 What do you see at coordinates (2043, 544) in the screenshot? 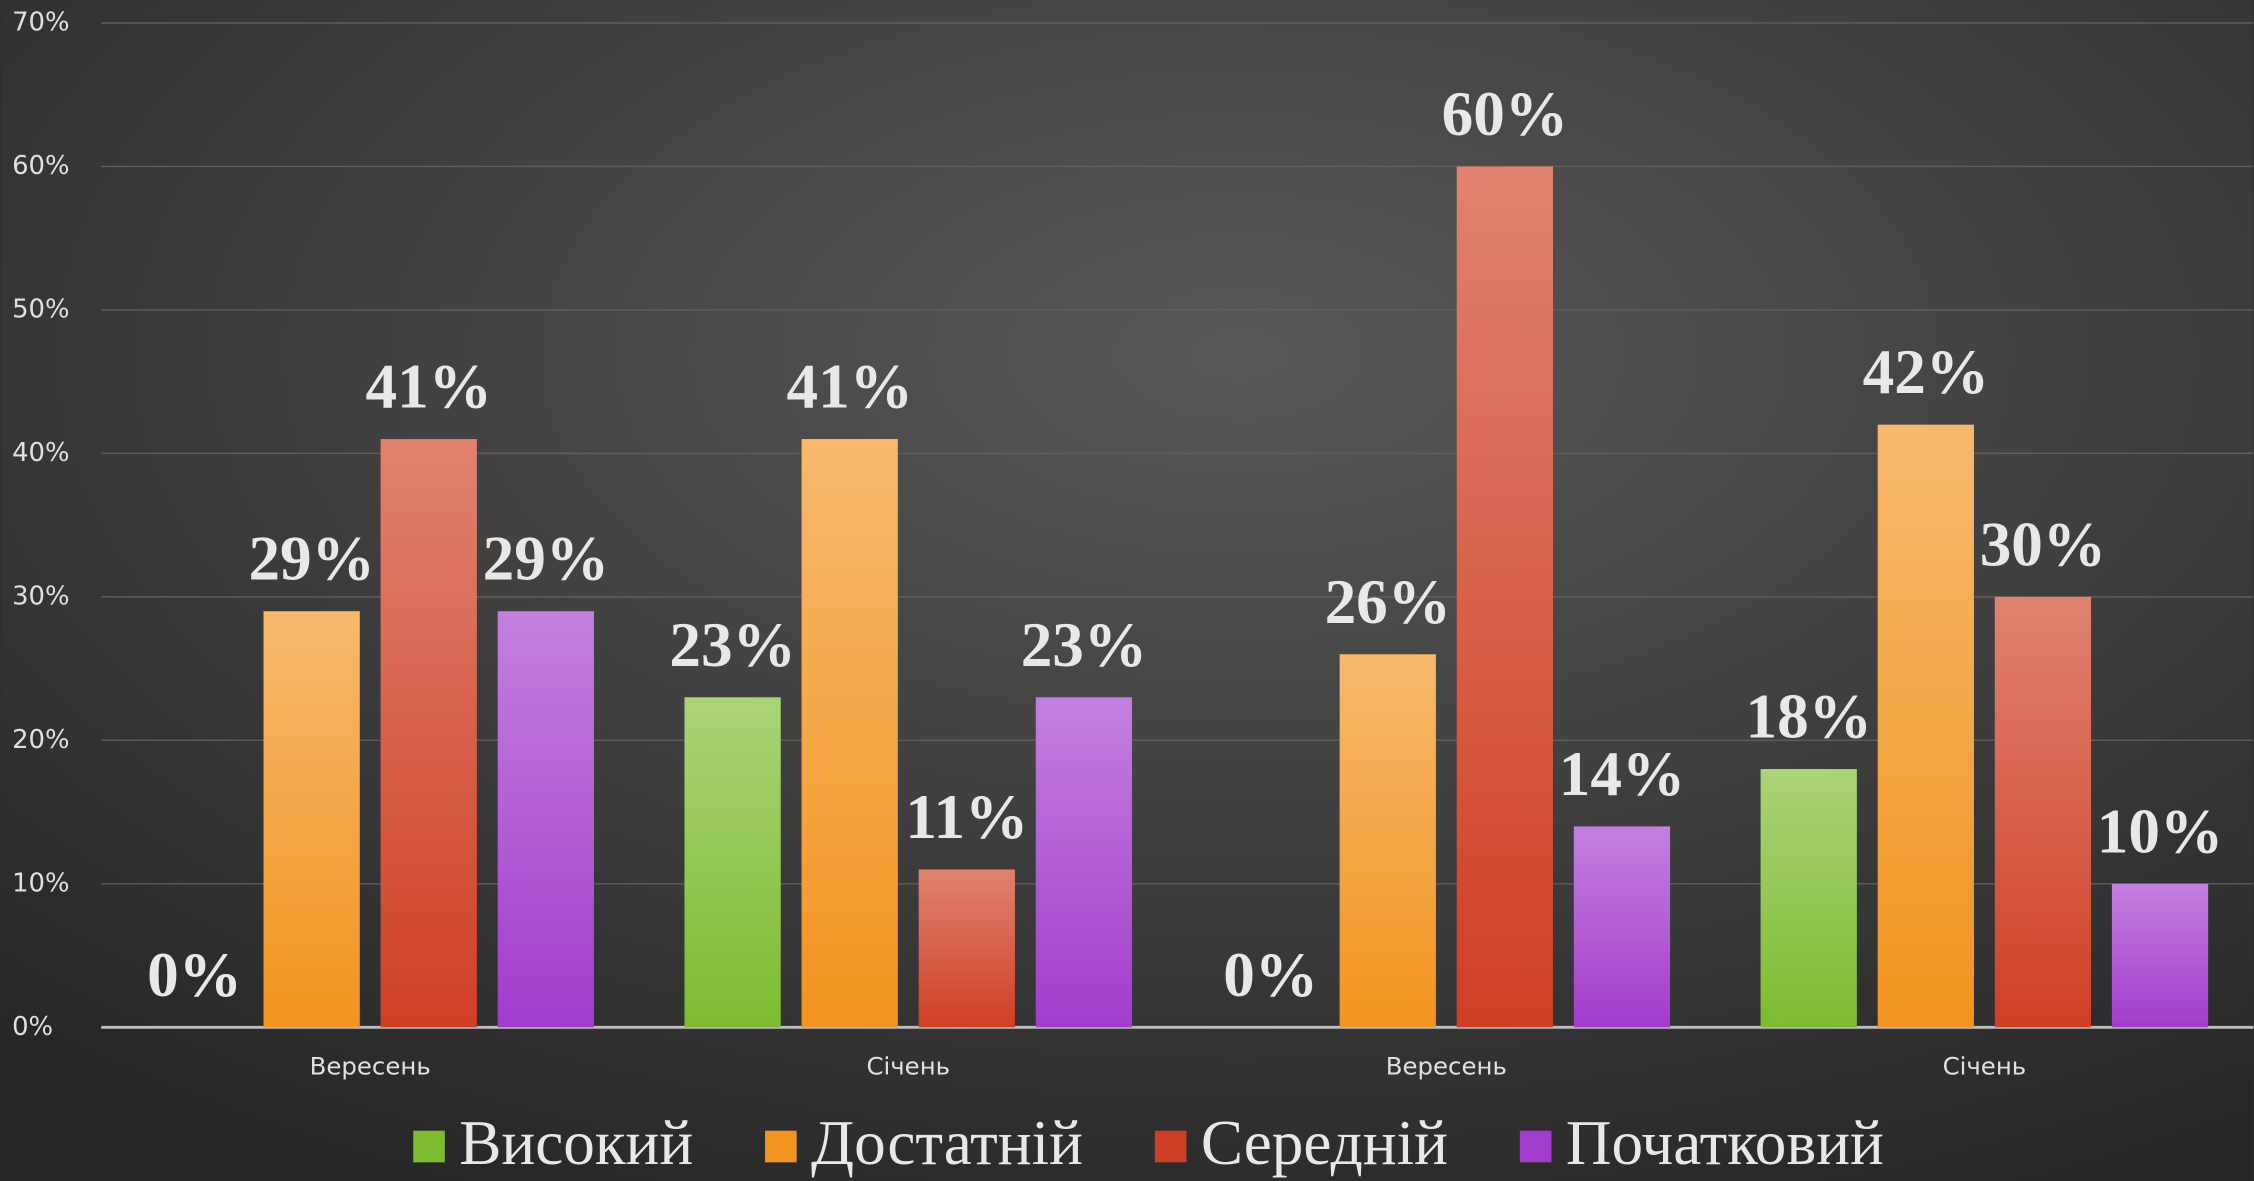
I see `data-label: 30%` at bounding box center [2043, 544].